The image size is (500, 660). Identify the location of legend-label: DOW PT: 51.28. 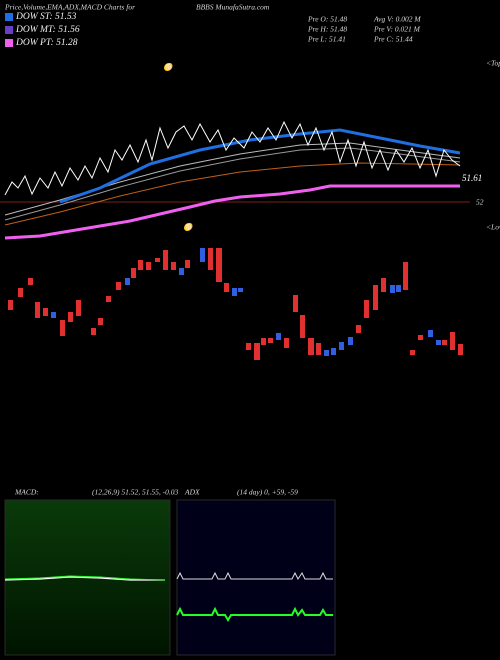
(46, 43).